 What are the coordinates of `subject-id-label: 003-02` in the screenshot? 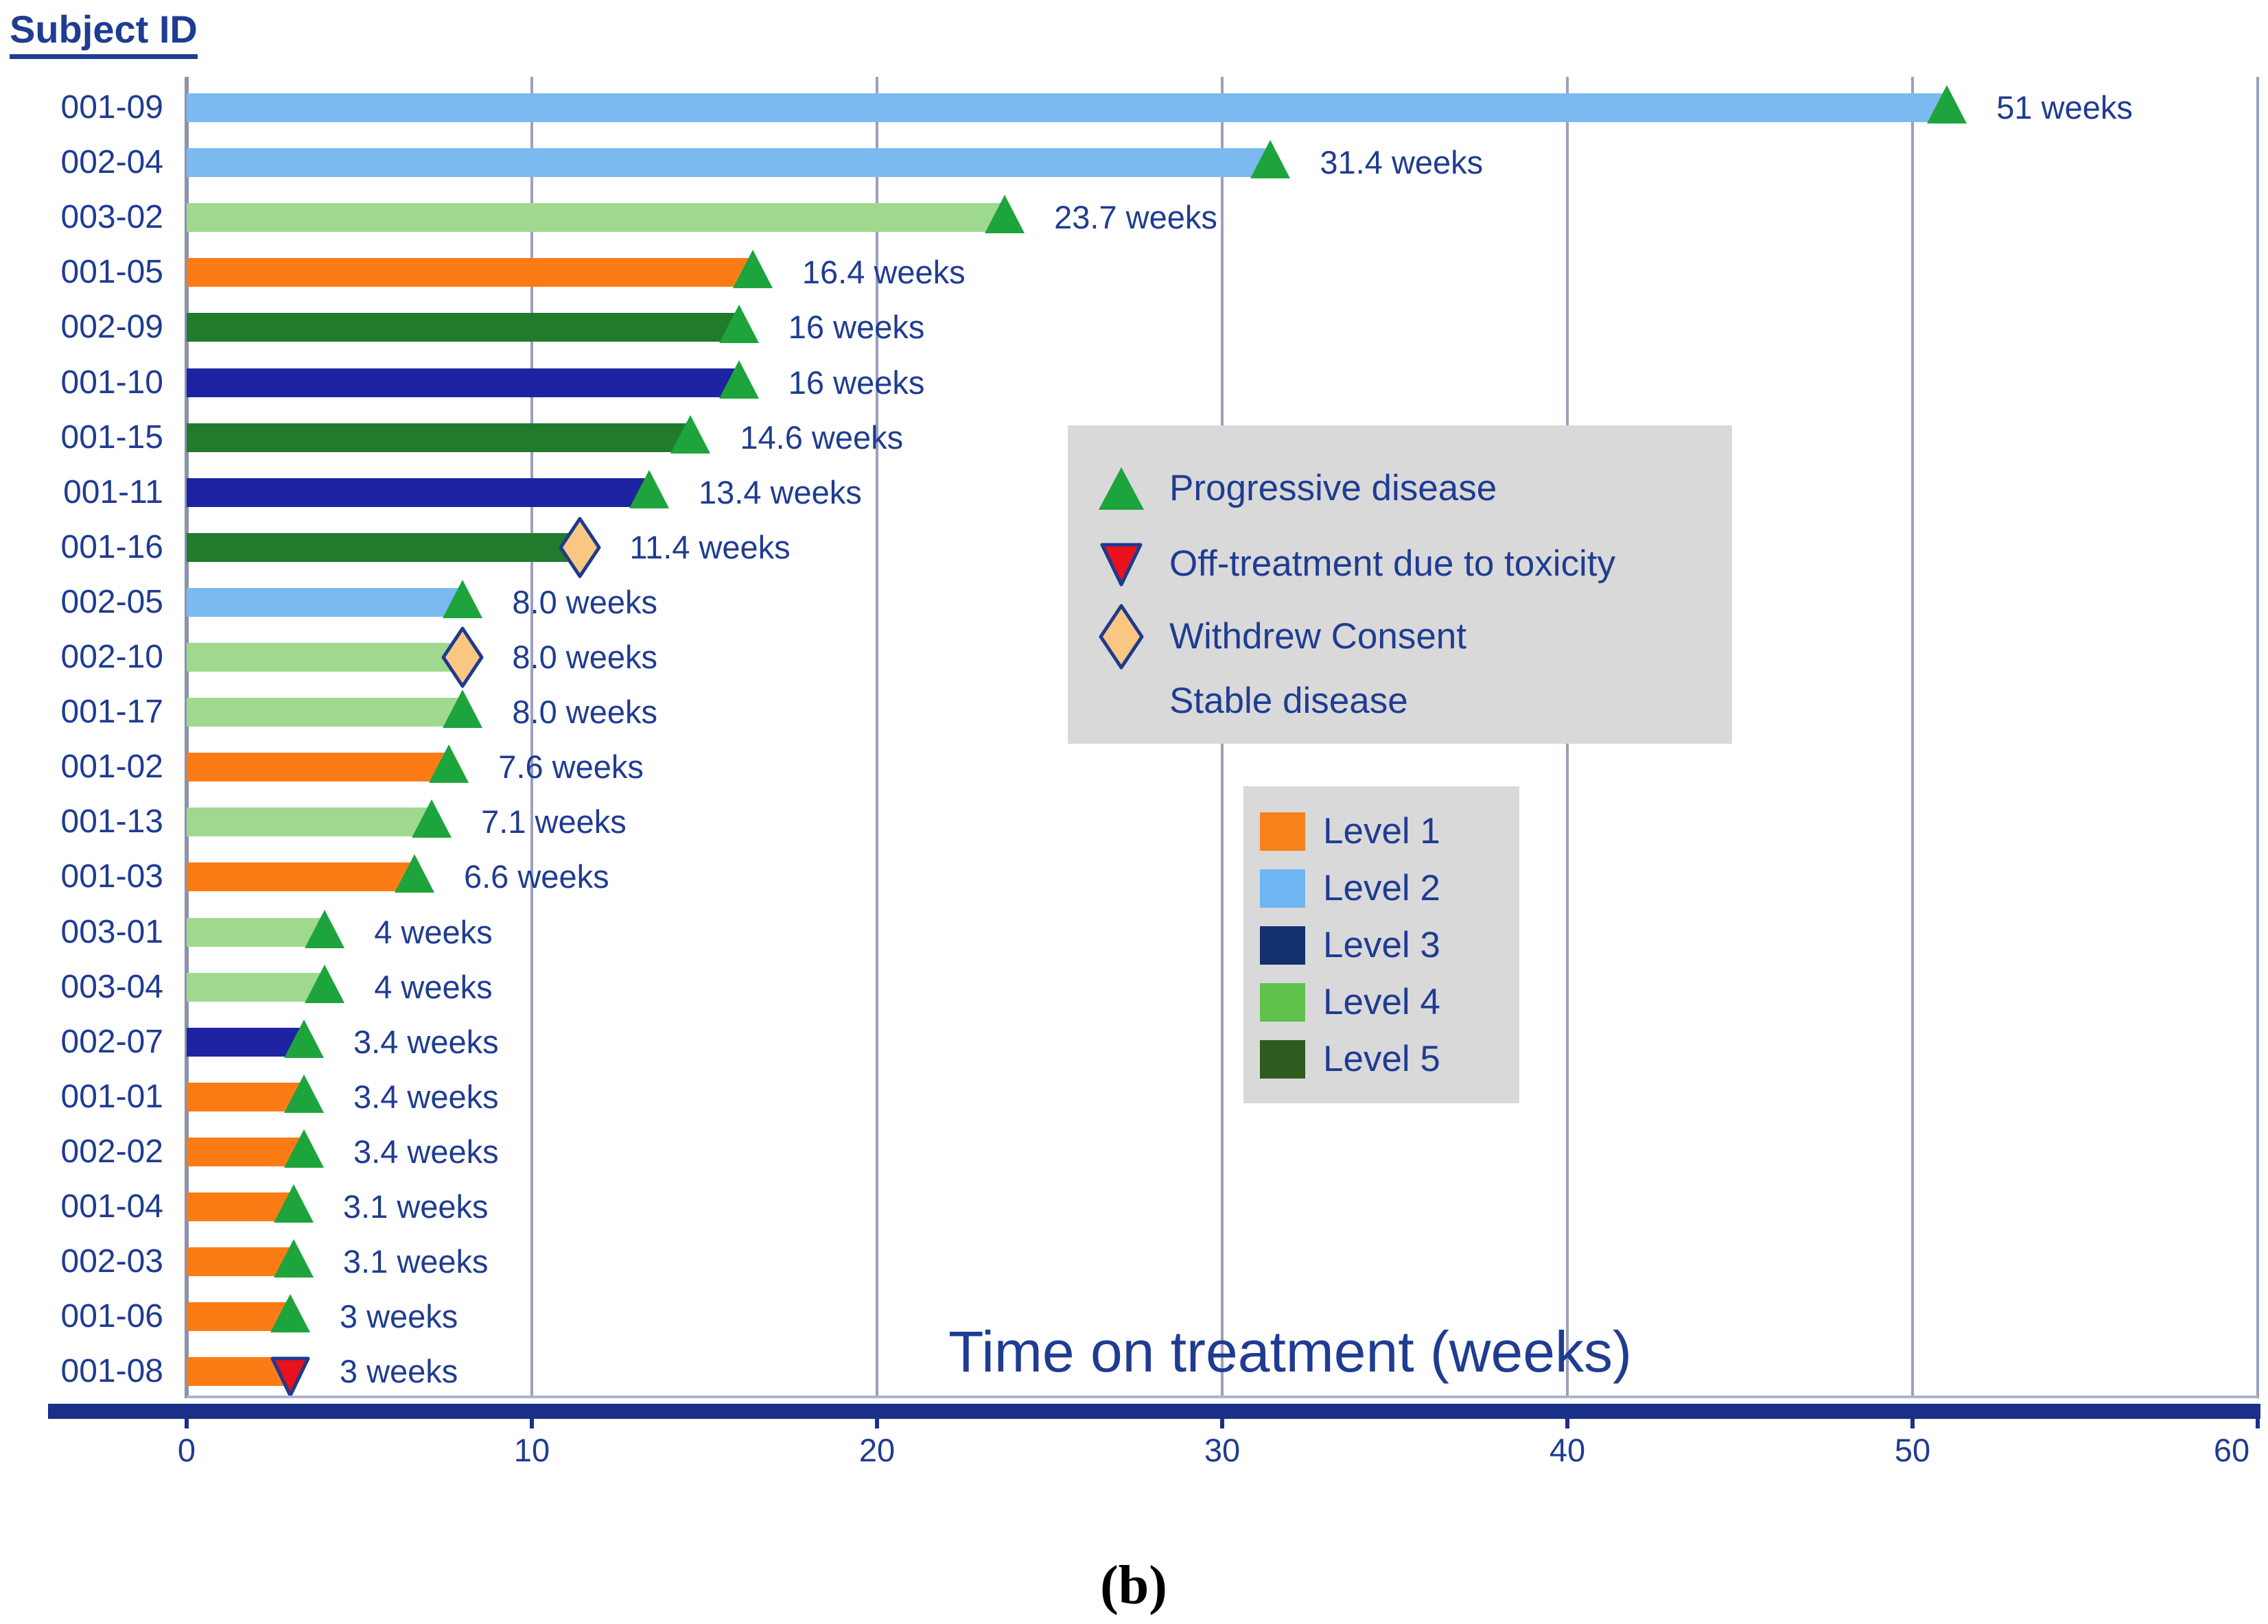 It's located at (111, 217).